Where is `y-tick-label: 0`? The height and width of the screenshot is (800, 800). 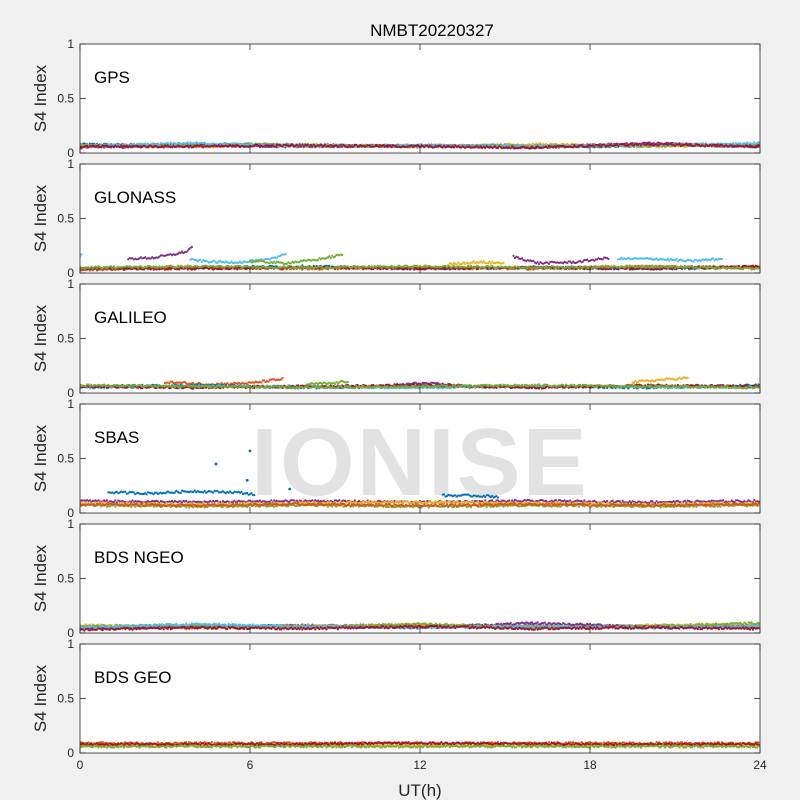
y-tick-label: 0 is located at coordinates (70, 153).